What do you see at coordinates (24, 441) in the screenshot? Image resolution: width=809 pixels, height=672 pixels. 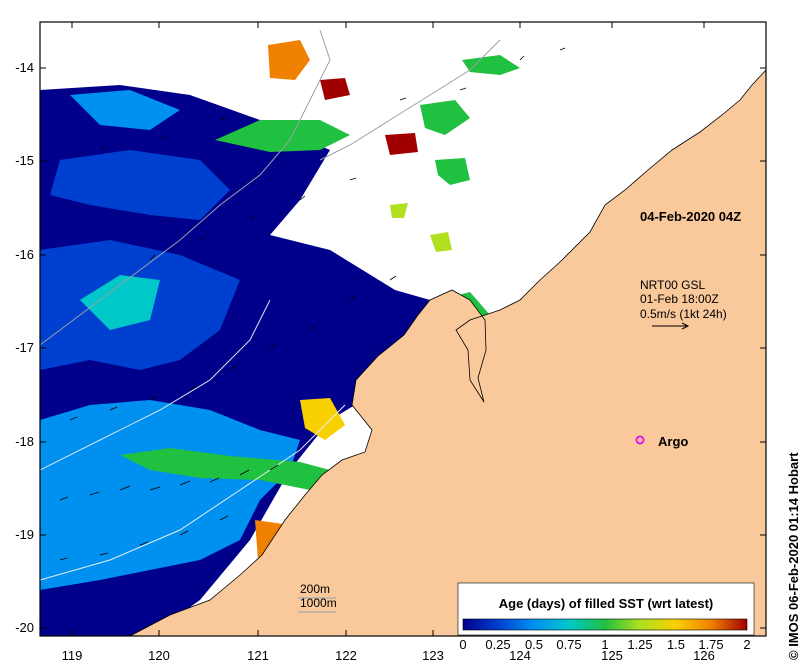 I see `lat-label: -18` at bounding box center [24, 441].